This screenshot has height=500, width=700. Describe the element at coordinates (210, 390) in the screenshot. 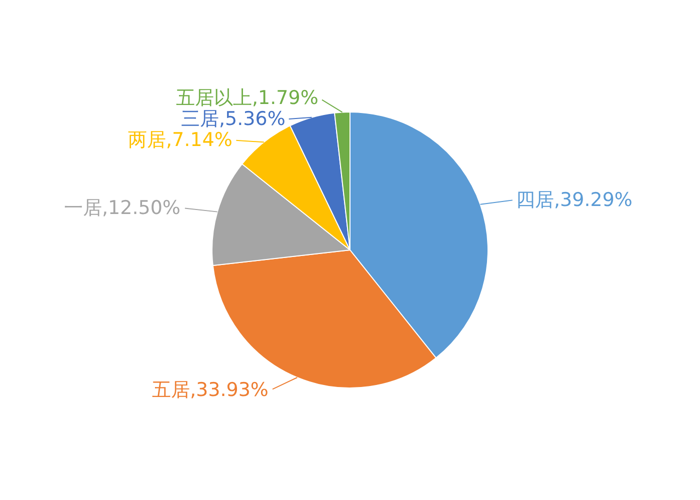

I see `slice-label: 五居,33.93%` at that location.